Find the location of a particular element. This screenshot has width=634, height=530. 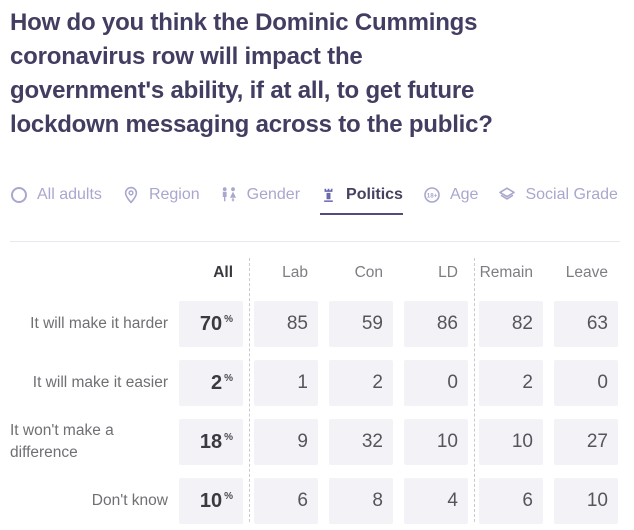

column-header-remain: Remain is located at coordinates (506, 272).